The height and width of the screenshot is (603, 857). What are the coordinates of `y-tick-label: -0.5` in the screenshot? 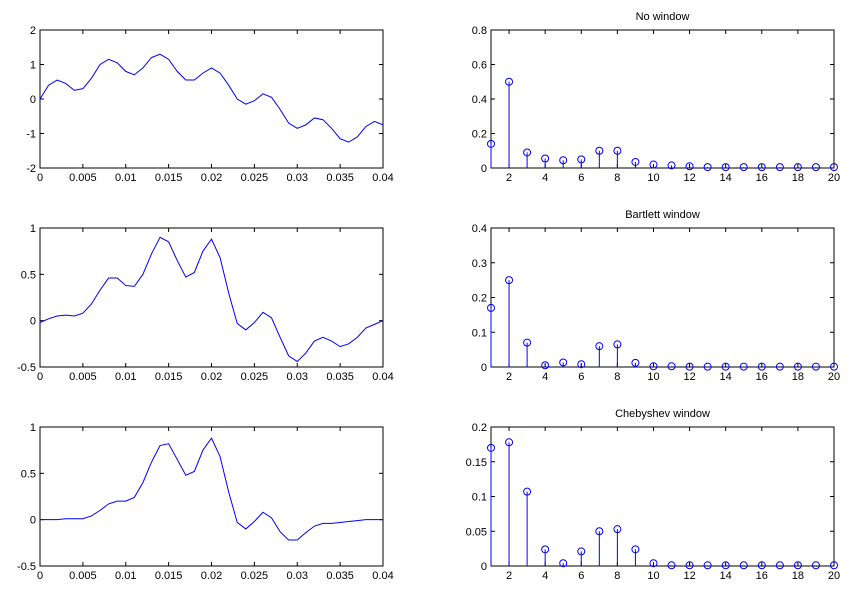 It's located at (26, 368).